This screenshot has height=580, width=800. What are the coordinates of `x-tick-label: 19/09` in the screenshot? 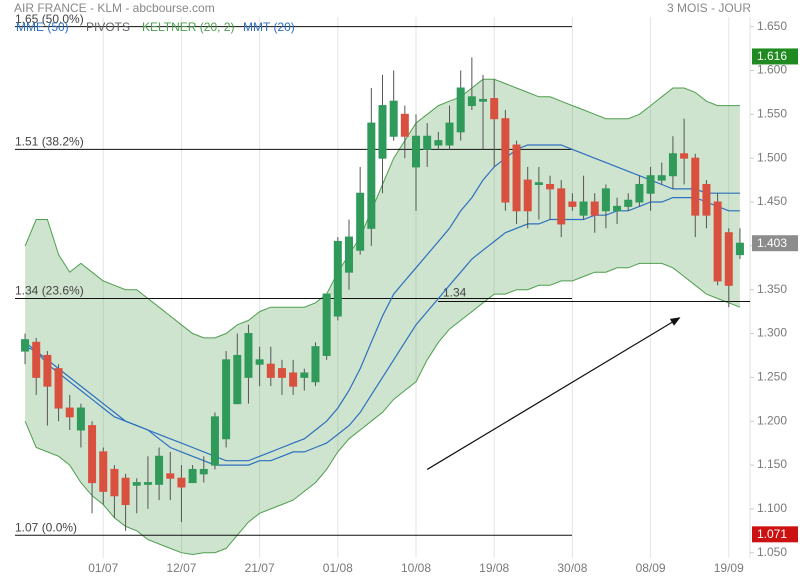 It's located at (729, 568).